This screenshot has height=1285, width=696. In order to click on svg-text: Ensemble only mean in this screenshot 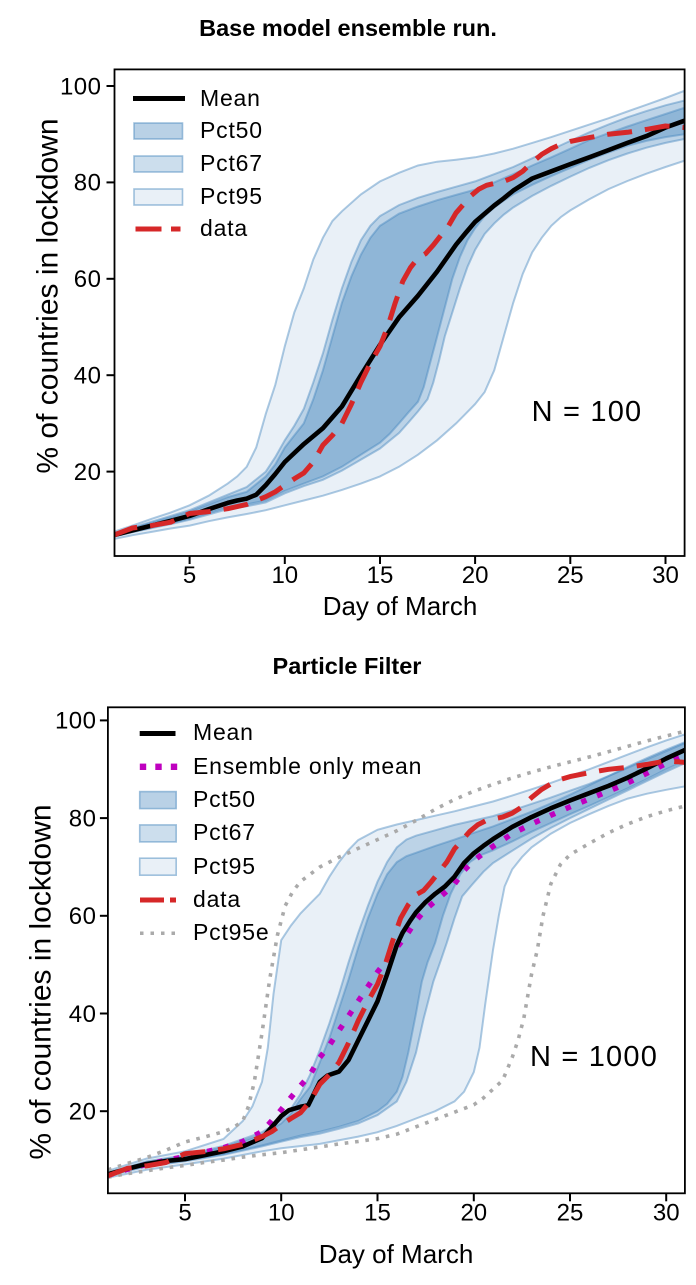, I will do `click(307, 766)`.